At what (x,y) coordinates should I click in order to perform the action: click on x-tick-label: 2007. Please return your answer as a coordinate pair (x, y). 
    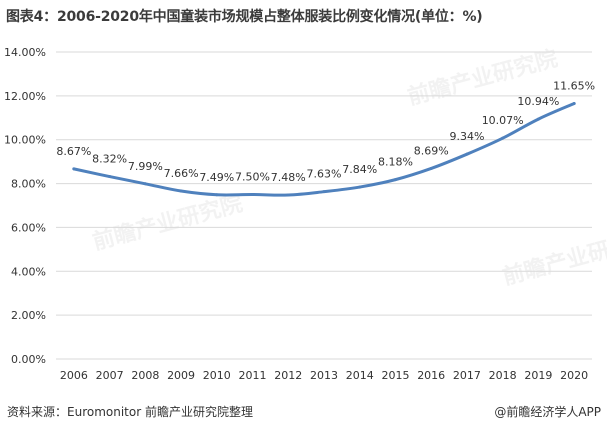
    Looking at the image, I should click on (110, 375).